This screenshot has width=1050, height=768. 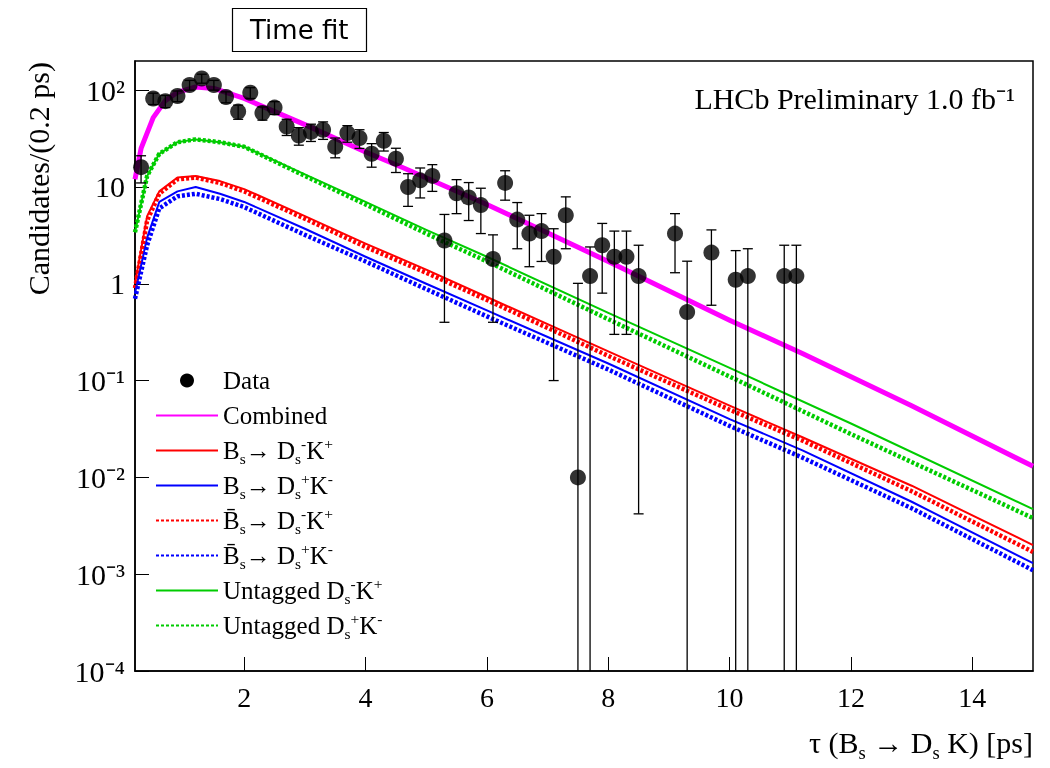 I want to click on y-tick-label: 10², so click(x=105, y=90).